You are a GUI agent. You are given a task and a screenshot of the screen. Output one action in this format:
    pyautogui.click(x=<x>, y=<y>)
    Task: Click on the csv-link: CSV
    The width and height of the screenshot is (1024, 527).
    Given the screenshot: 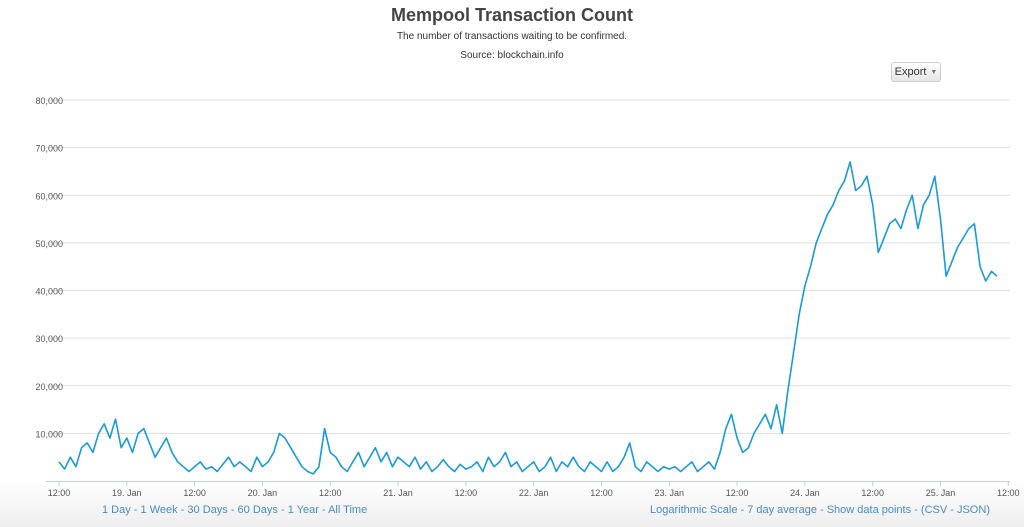 What is the action you would take?
    pyautogui.click(x=936, y=510)
    